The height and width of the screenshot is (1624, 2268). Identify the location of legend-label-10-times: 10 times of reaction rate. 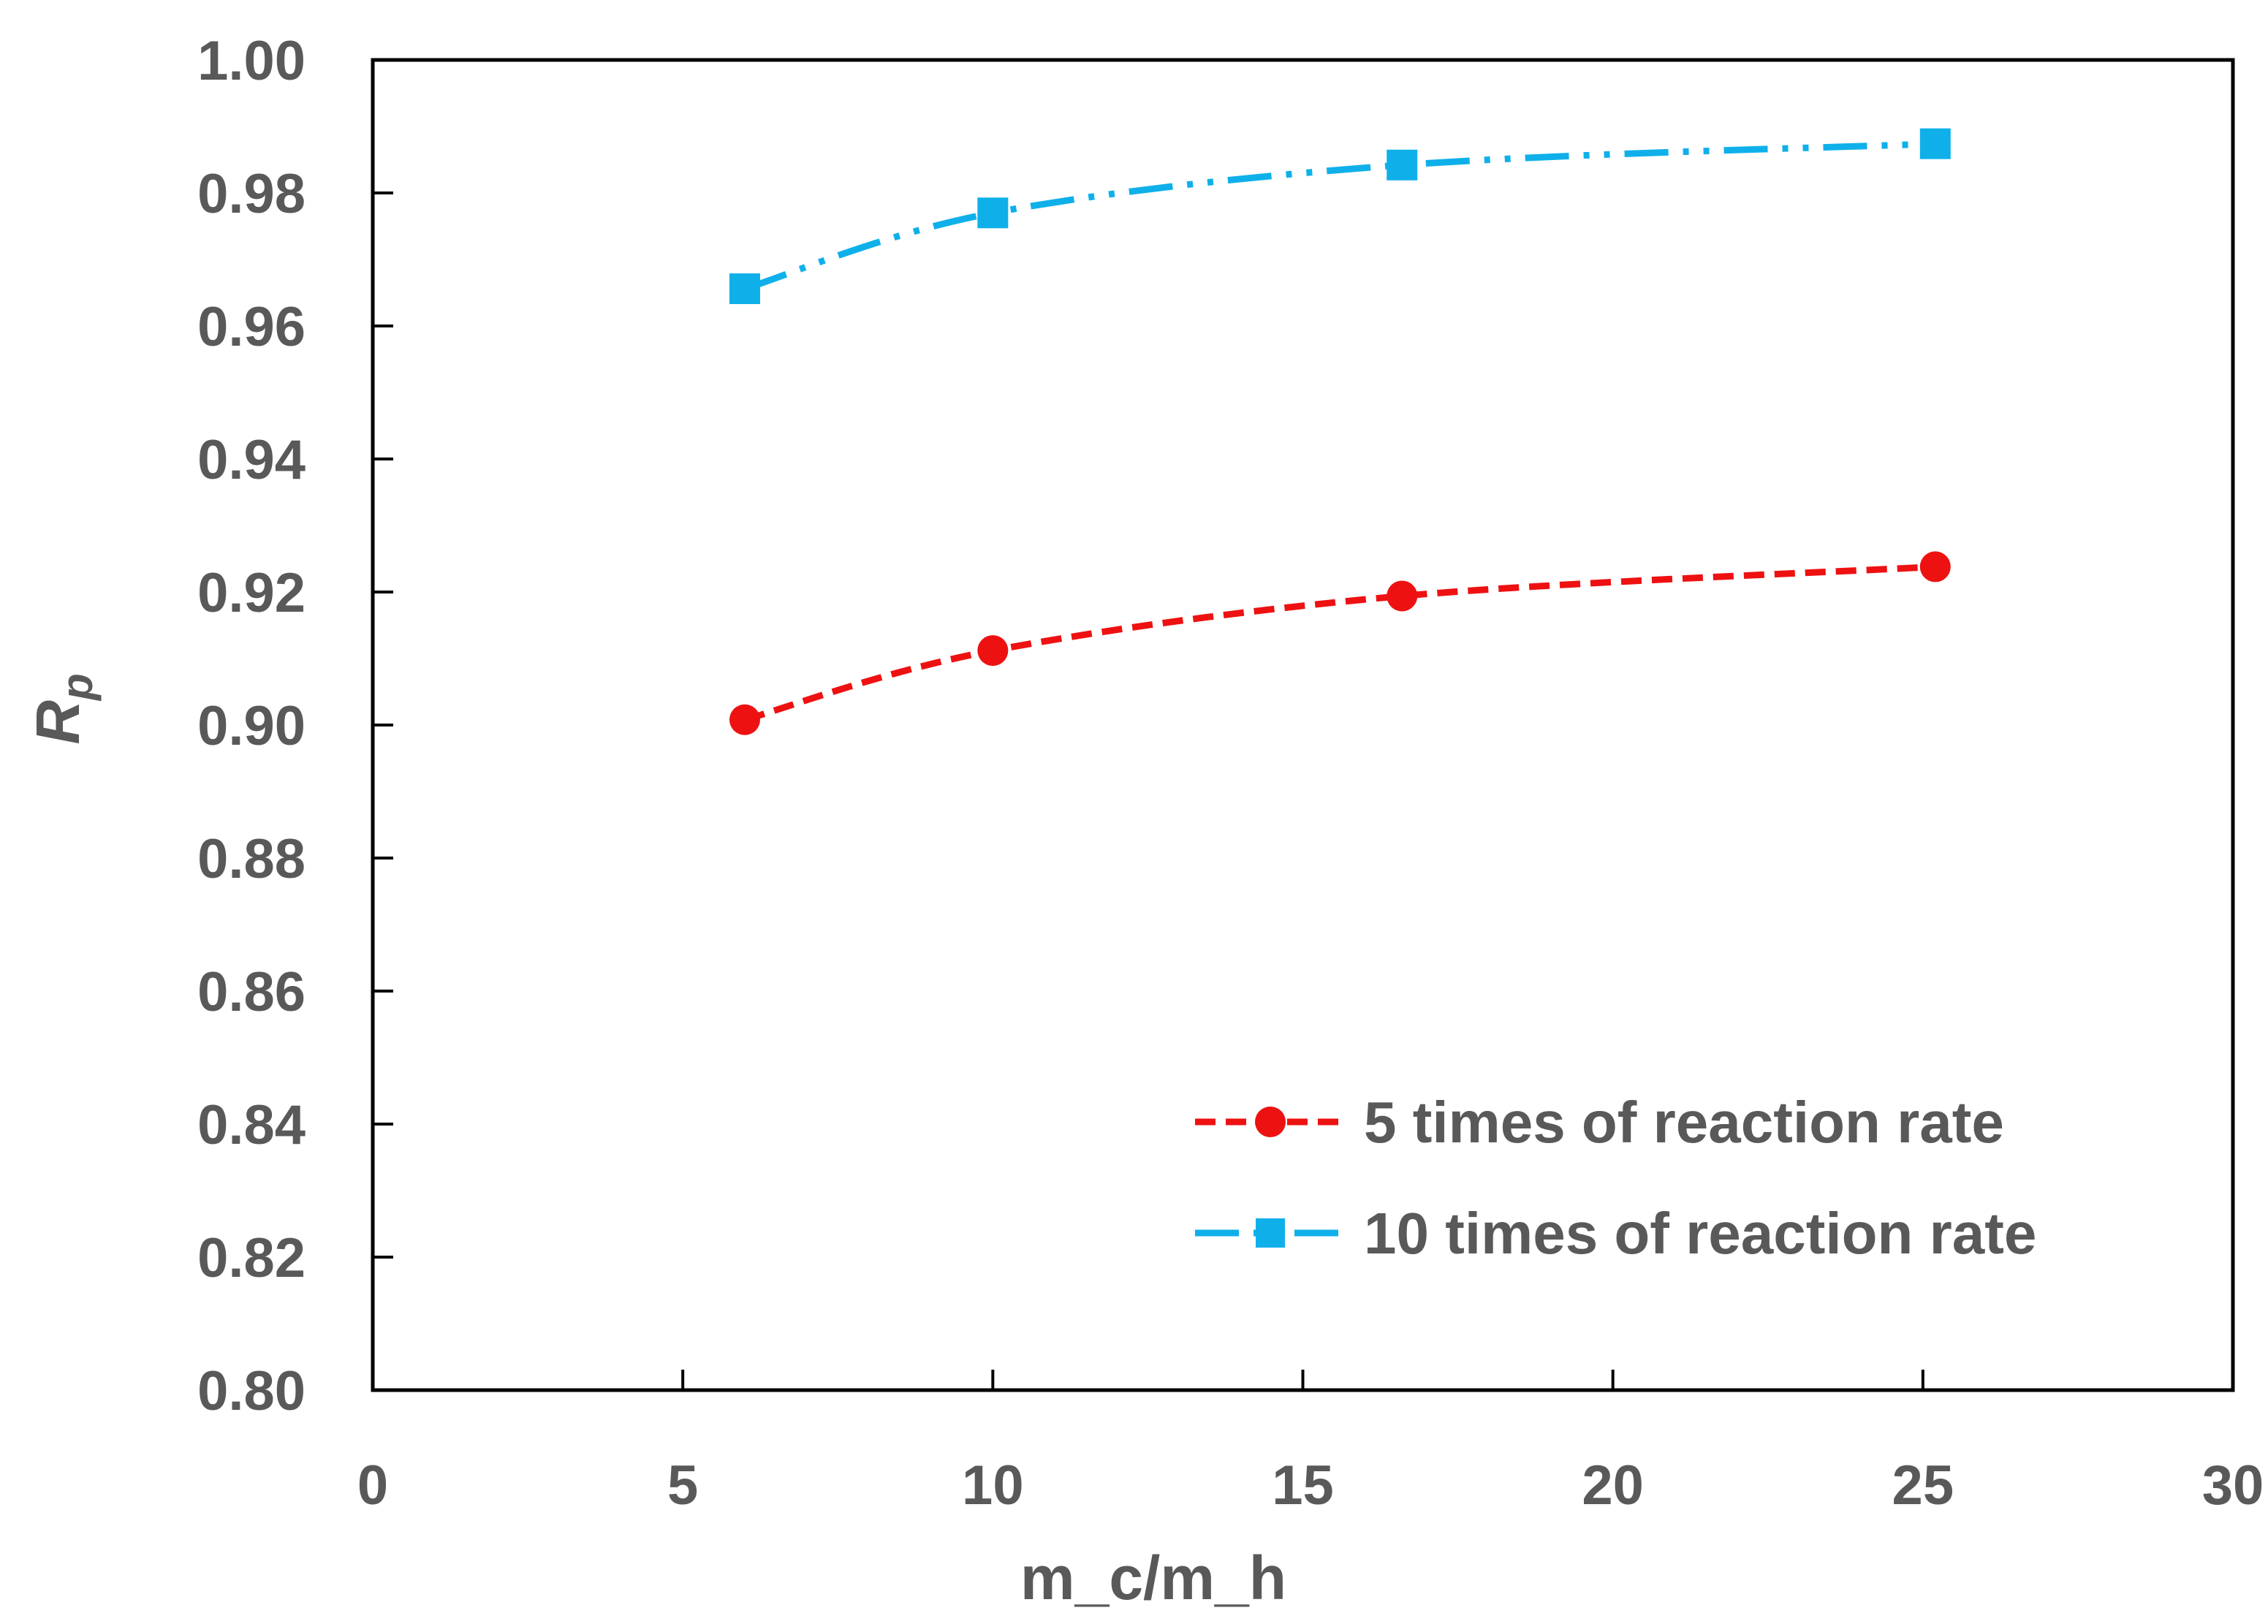
(1700, 1234).